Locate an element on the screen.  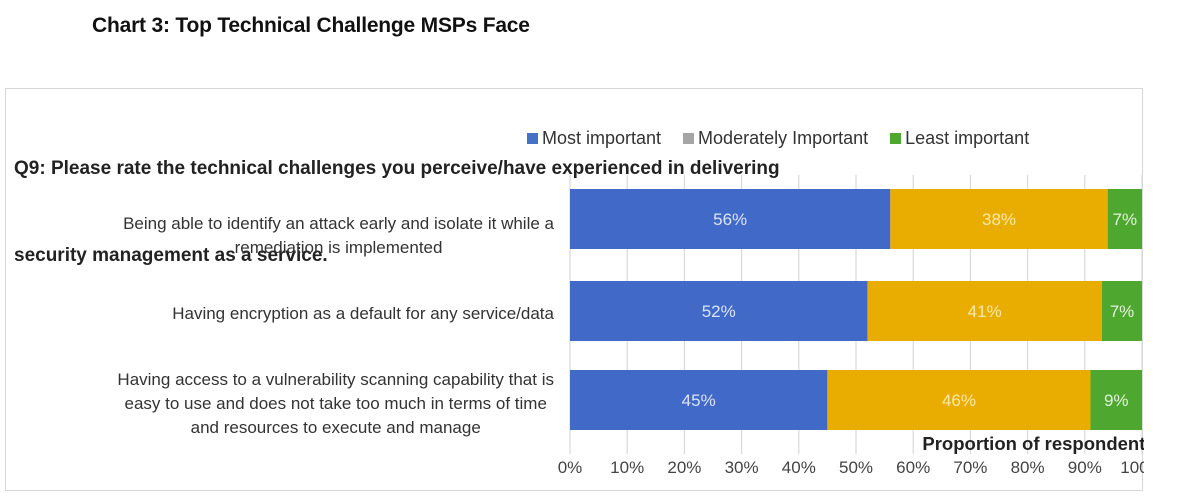
x-tick-labels: 0% 10% 20% 30% 40% 50% 60% 70% 80% 90% 100% is located at coordinates (851, 467).